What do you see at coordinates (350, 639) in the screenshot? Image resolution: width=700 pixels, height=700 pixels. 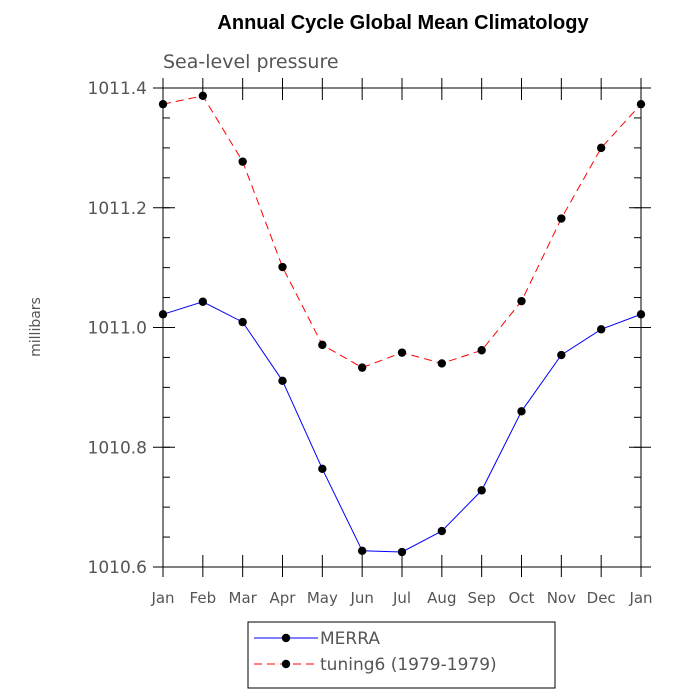 I see `legend-label-0: MERRA` at bounding box center [350, 639].